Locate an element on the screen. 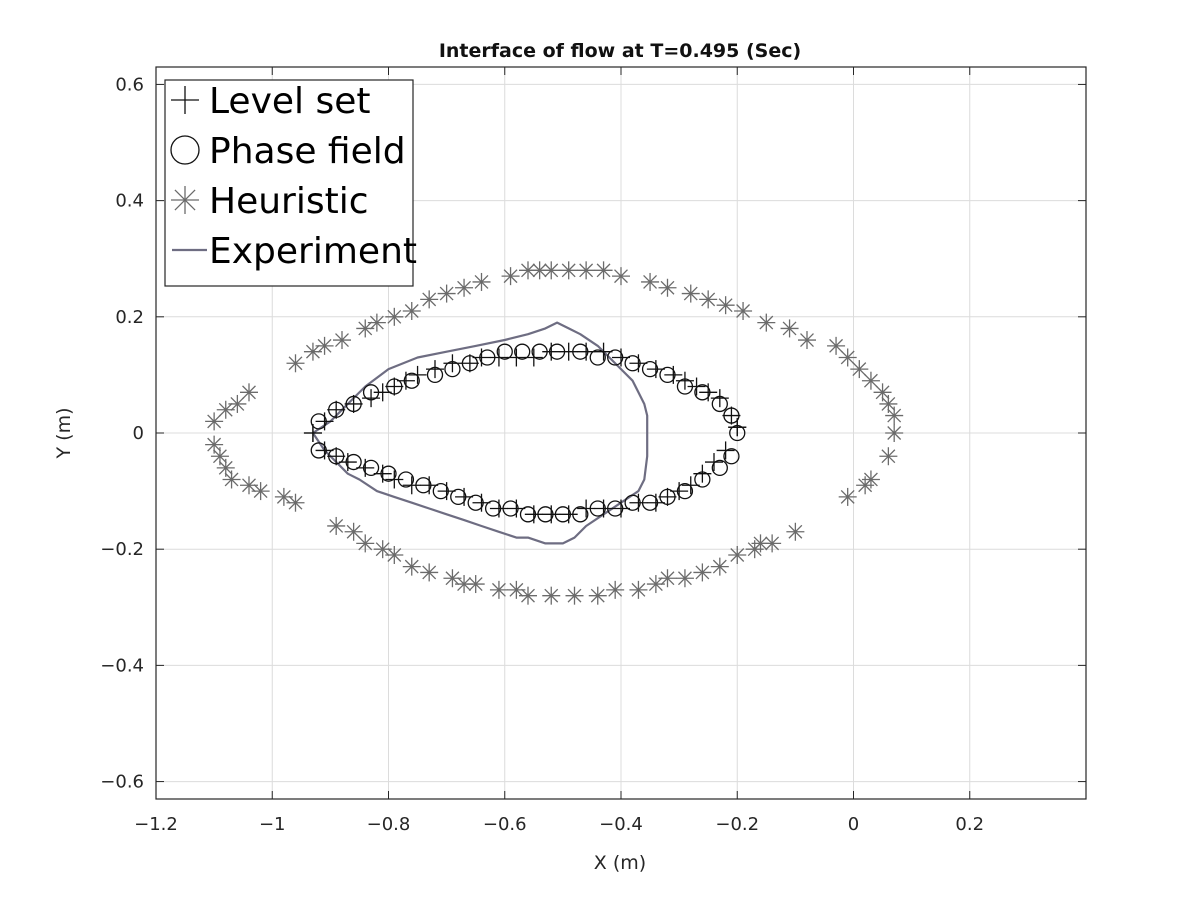  series-level-set is located at coordinates (525, 433).